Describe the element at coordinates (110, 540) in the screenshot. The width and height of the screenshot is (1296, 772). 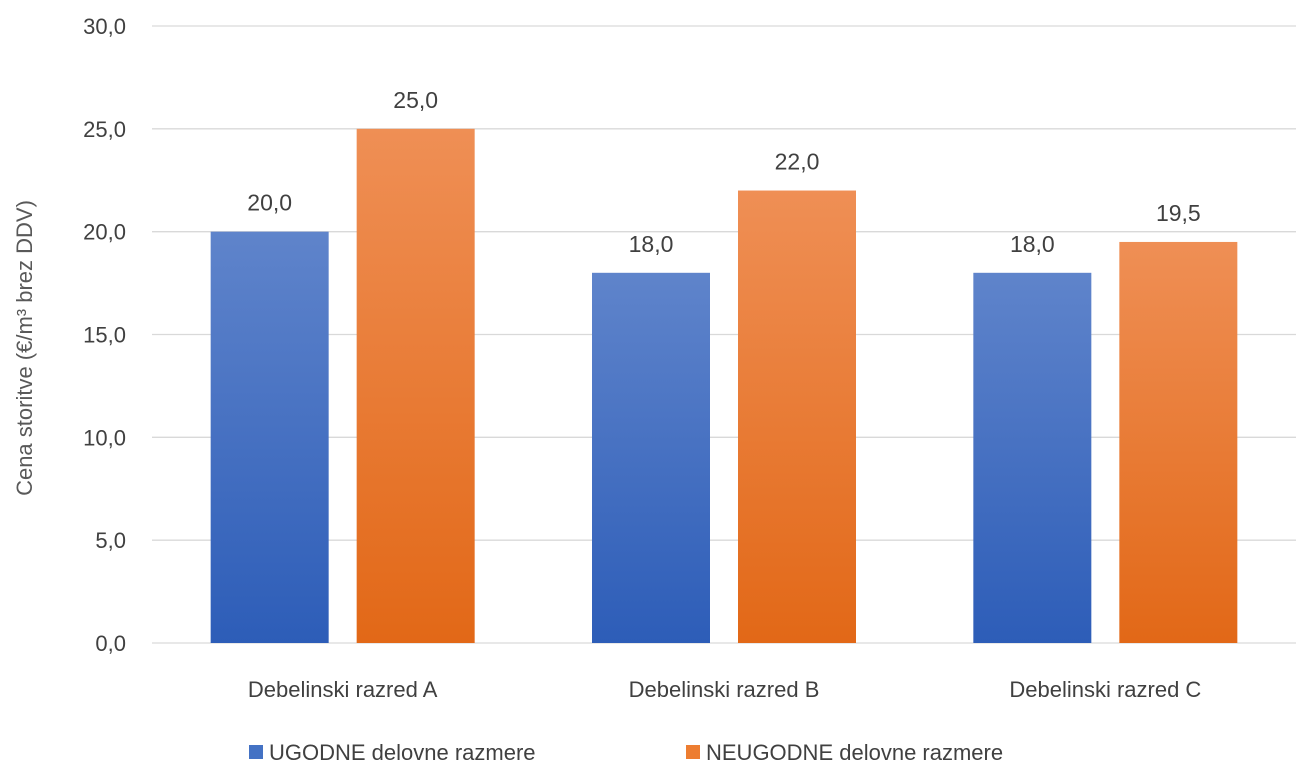
I see `y-tick-label: 5,0` at that location.